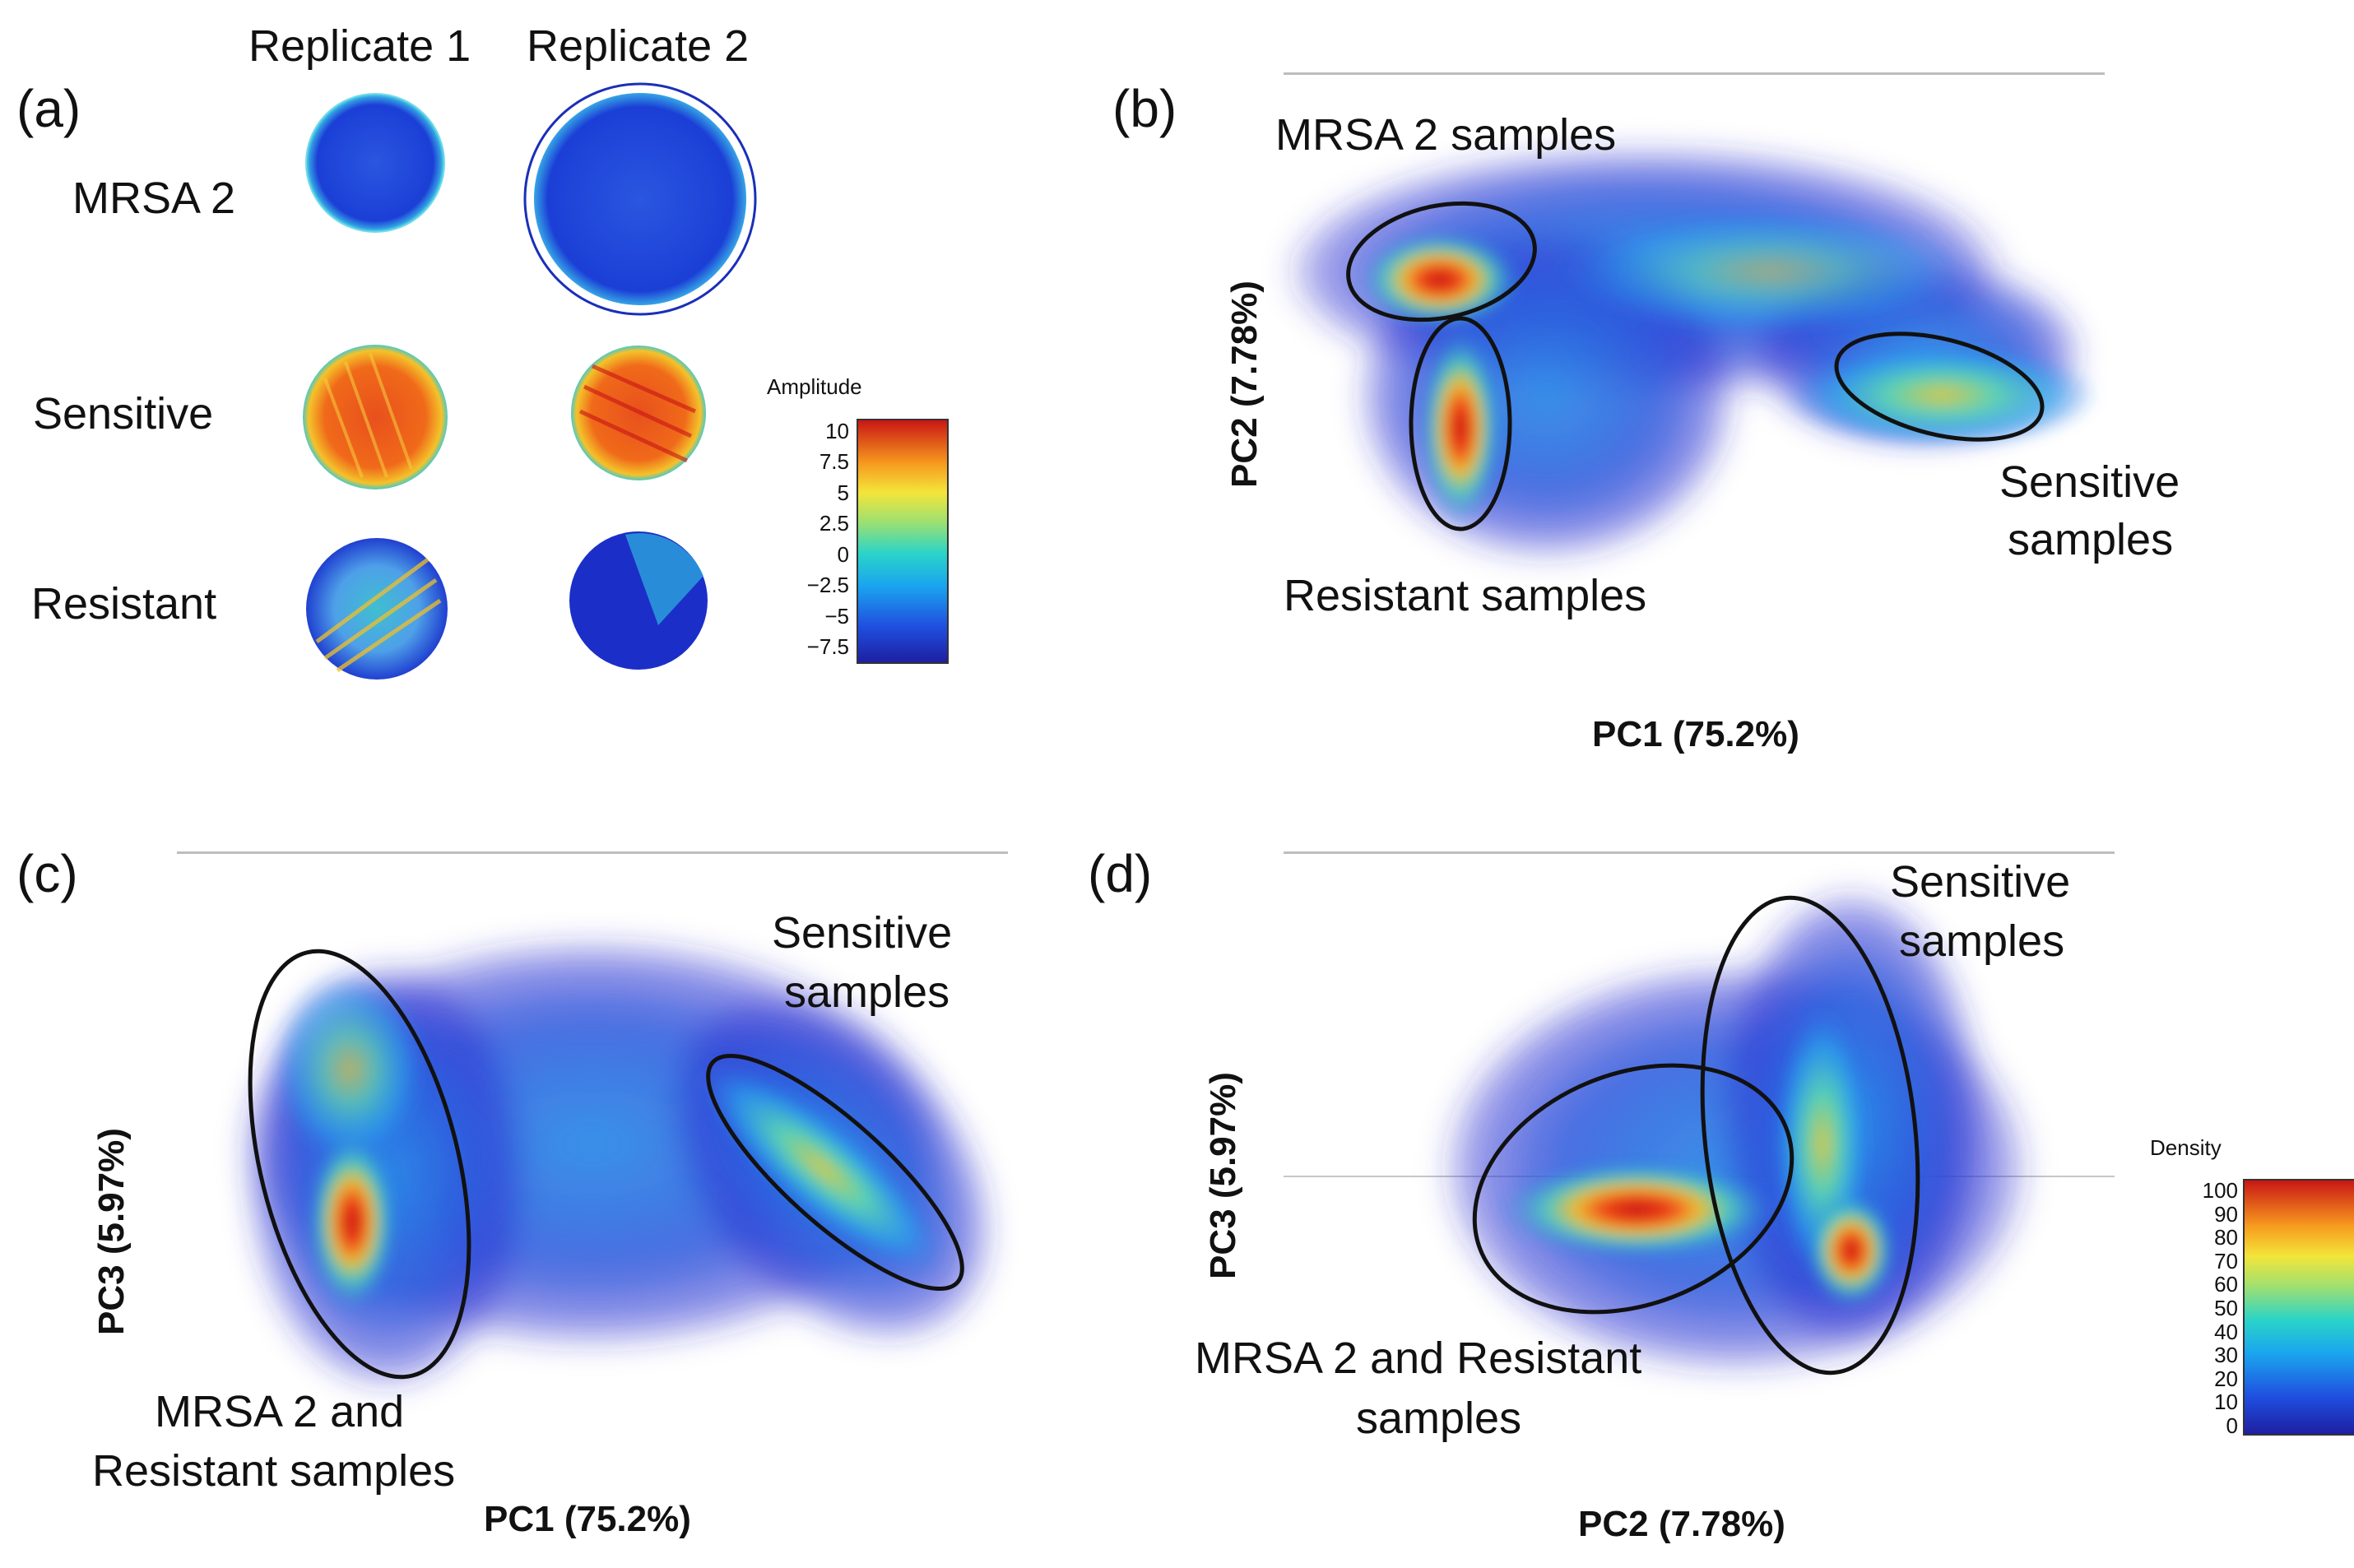  I want to click on ellipse-b-resistant, so click(1460, 423).